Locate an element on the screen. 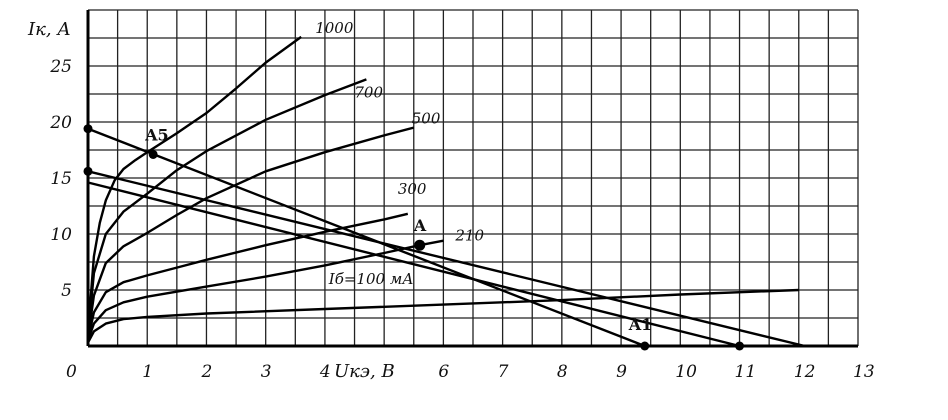 Image resolution: width=948 pixels, height=420 pixels. y-tick-label: 20 is located at coordinates (60, 123).